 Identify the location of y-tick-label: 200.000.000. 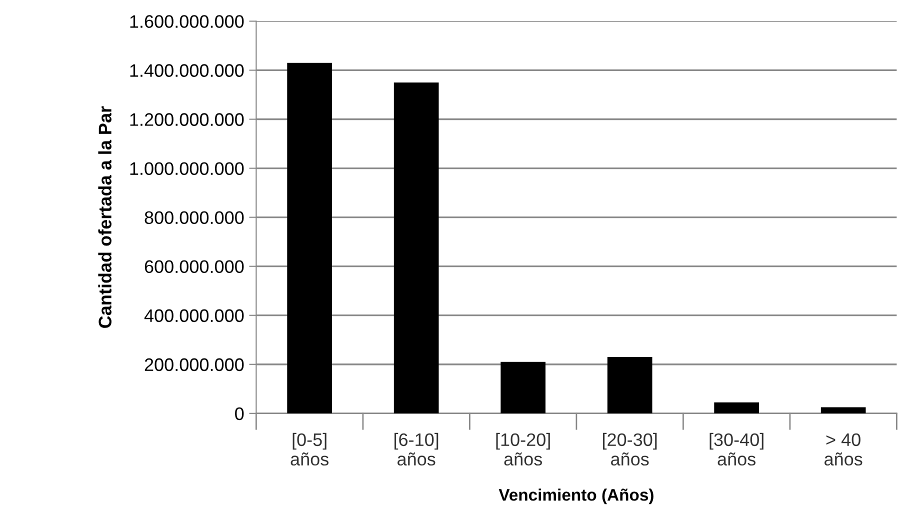
(194, 365).